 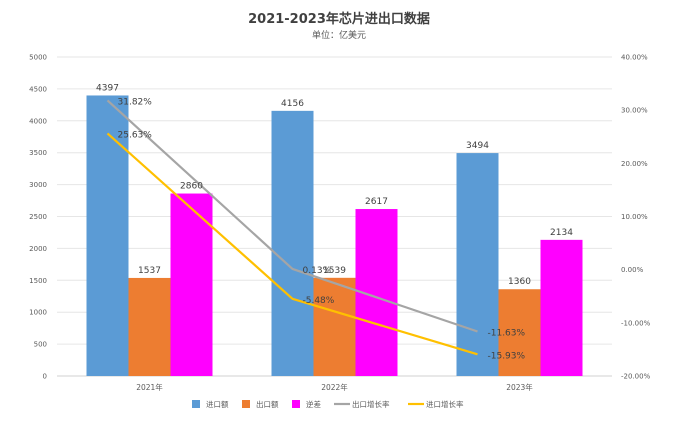 I want to click on legend-label: 逆差, so click(x=313, y=404).